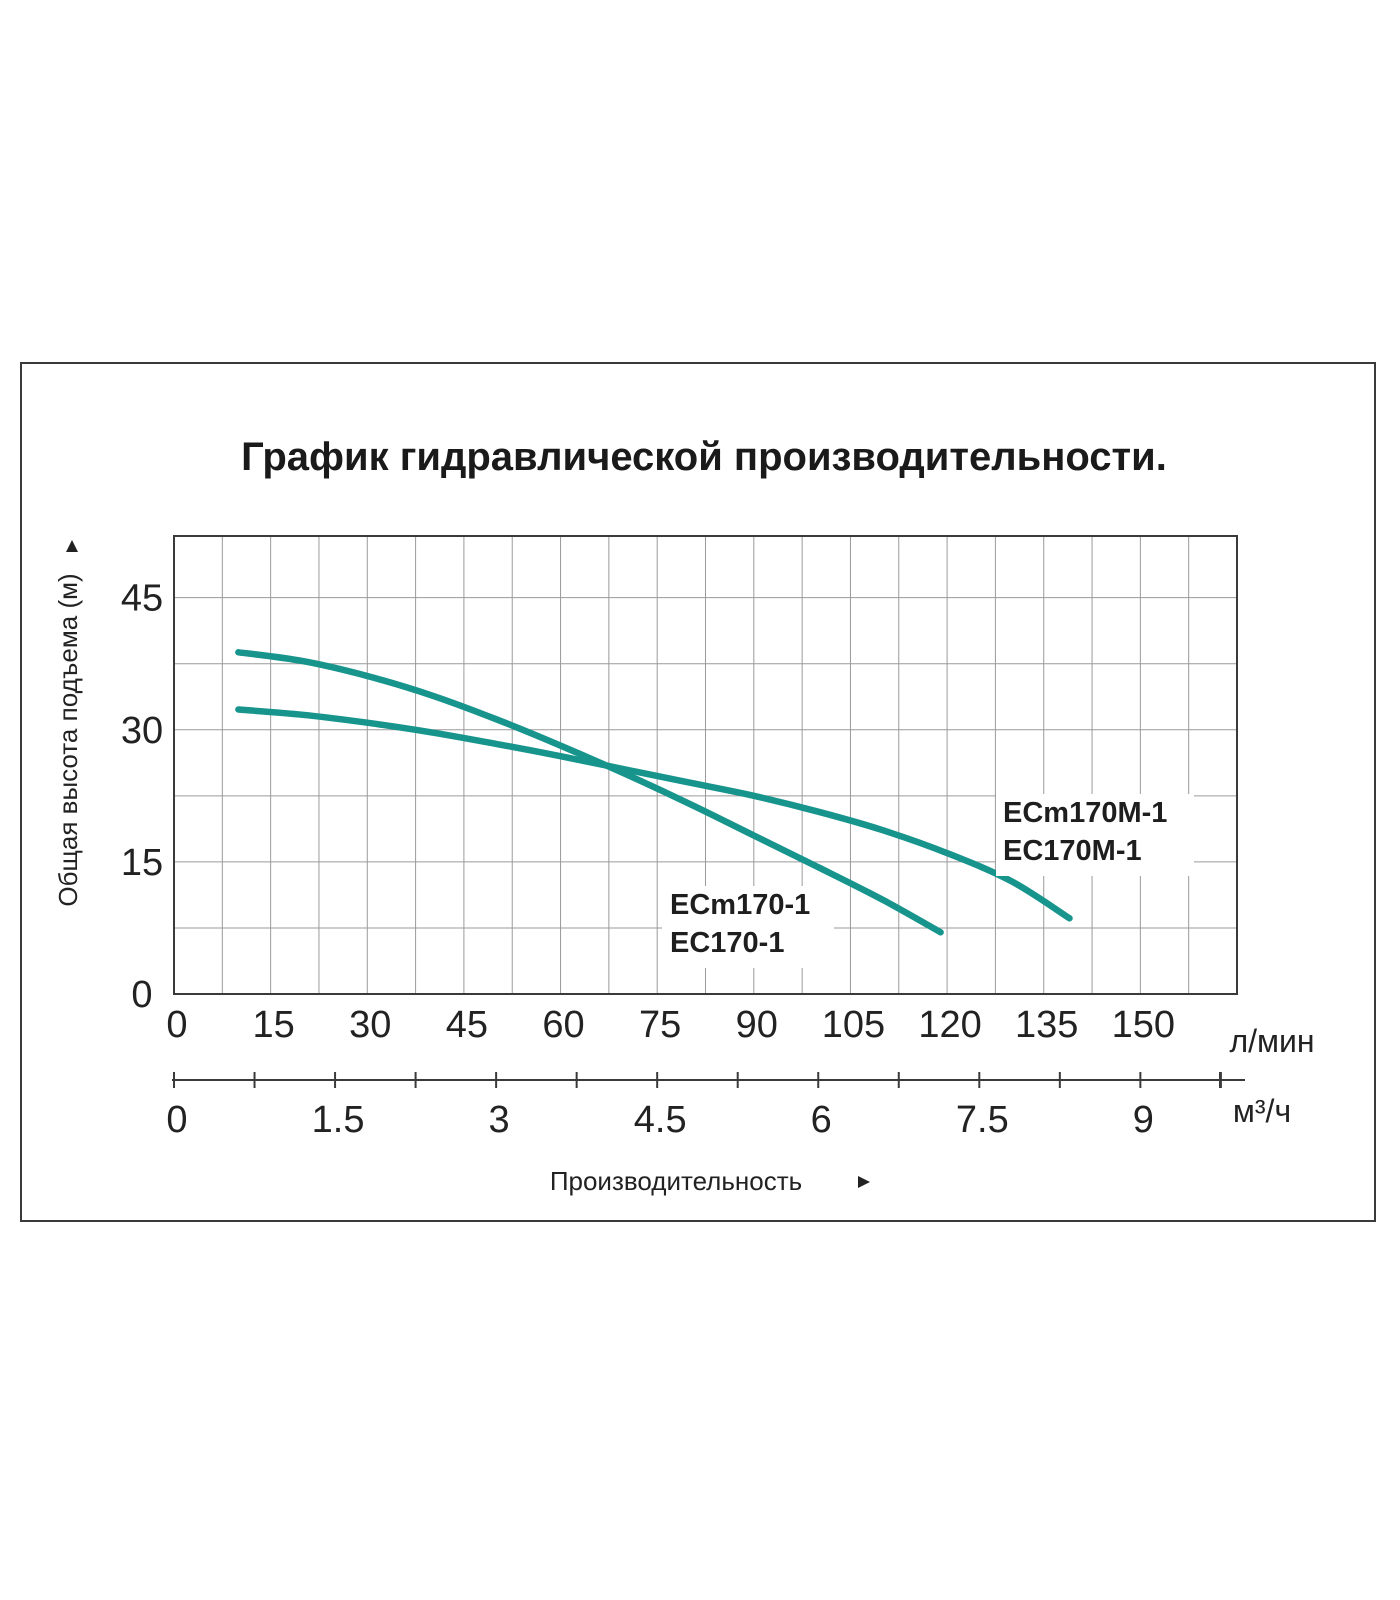 The image size is (1400, 1600). What do you see at coordinates (1046, 1025) in the screenshot?
I see `x-tick-label: 135` at bounding box center [1046, 1025].